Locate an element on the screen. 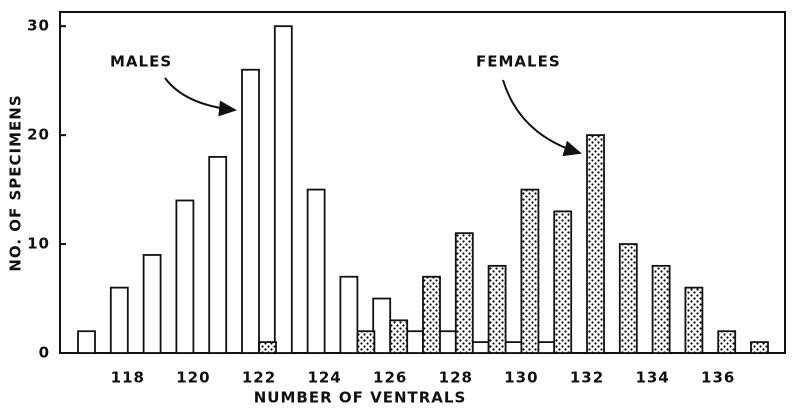  x-tick-label: 122 is located at coordinates (259, 378).